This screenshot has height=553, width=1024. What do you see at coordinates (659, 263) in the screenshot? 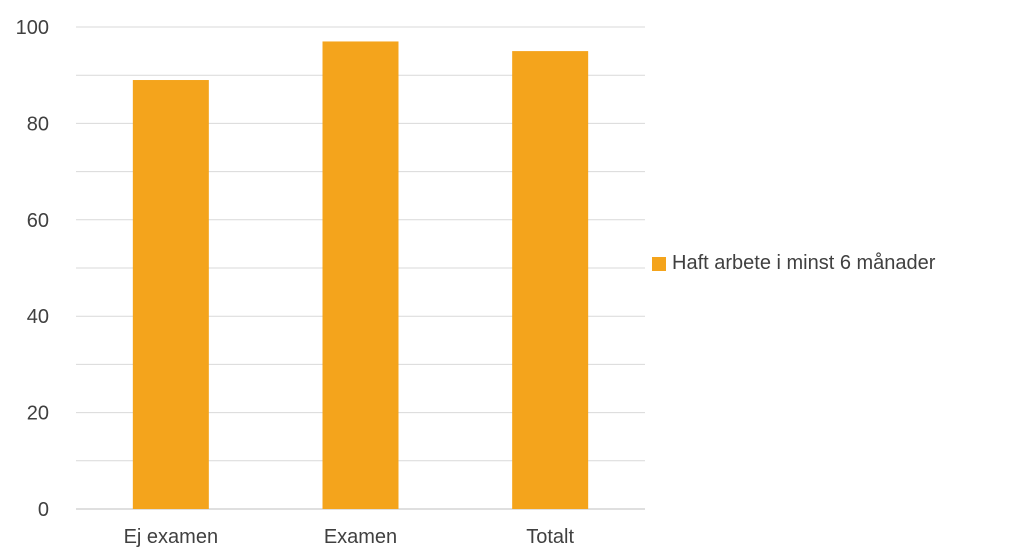
I see `legend-swatch` at bounding box center [659, 263].